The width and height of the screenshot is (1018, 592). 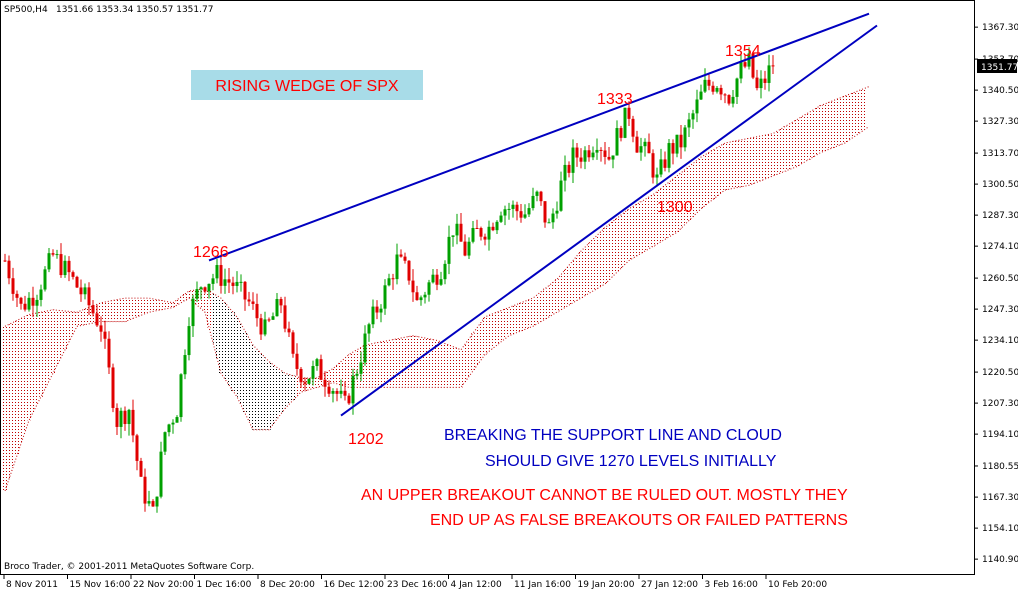 What do you see at coordinates (224, 585) in the screenshot?
I see `x-tick-label: 1 Dec 16:00` at bounding box center [224, 585].